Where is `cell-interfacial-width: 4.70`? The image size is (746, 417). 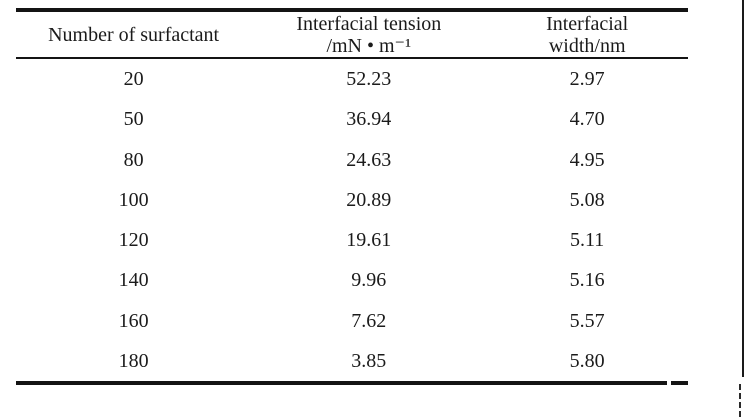
cell-interfacial-width: 4.70 is located at coordinates (587, 119).